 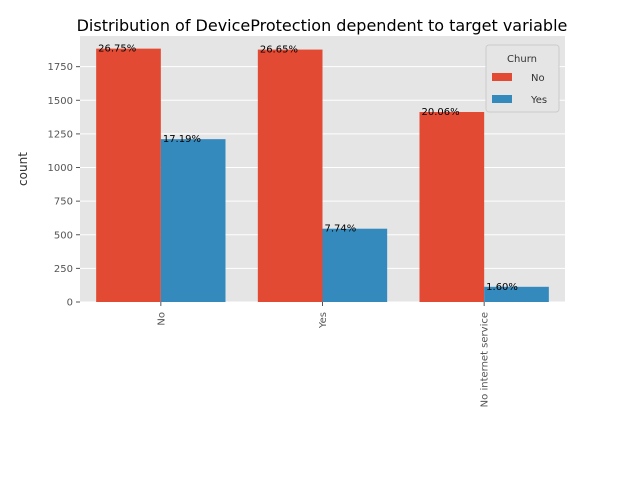 What do you see at coordinates (161, 319) in the screenshot?
I see `x-tick-label: No` at bounding box center [161, 319].